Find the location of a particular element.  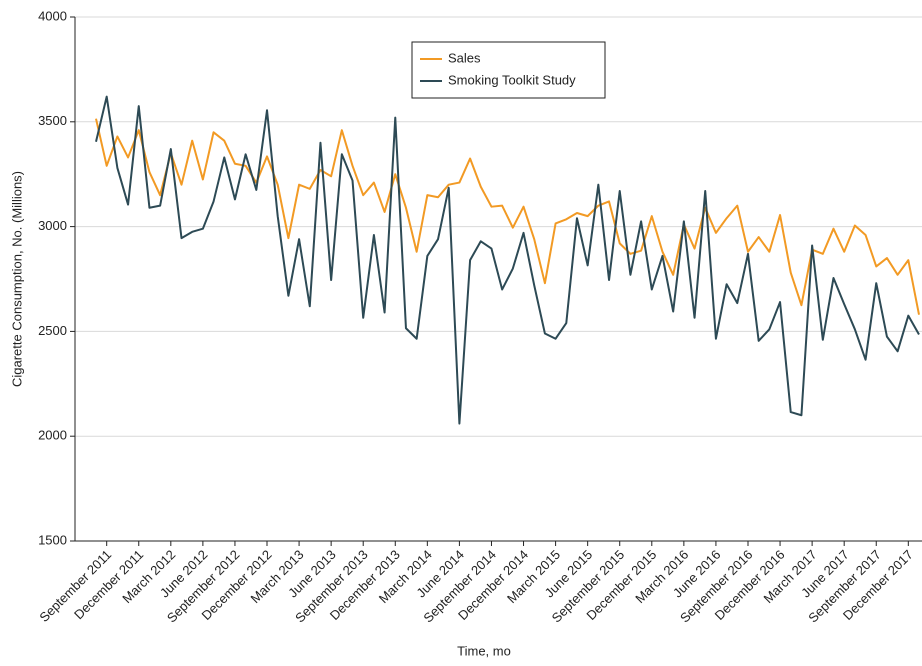

y-tick-label: 1500 is located at coordinates (52, 539).